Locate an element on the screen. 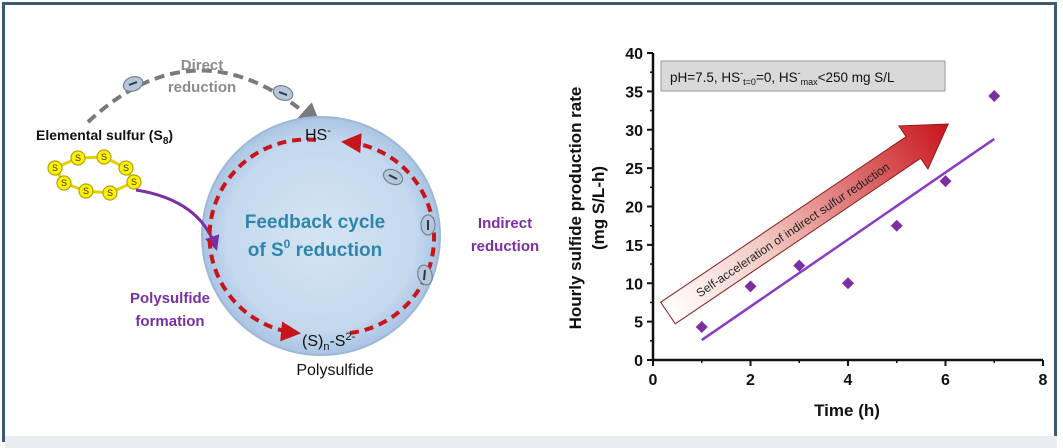  indirect-reduction-label-2: reduction is located at coordinates (505, 246).